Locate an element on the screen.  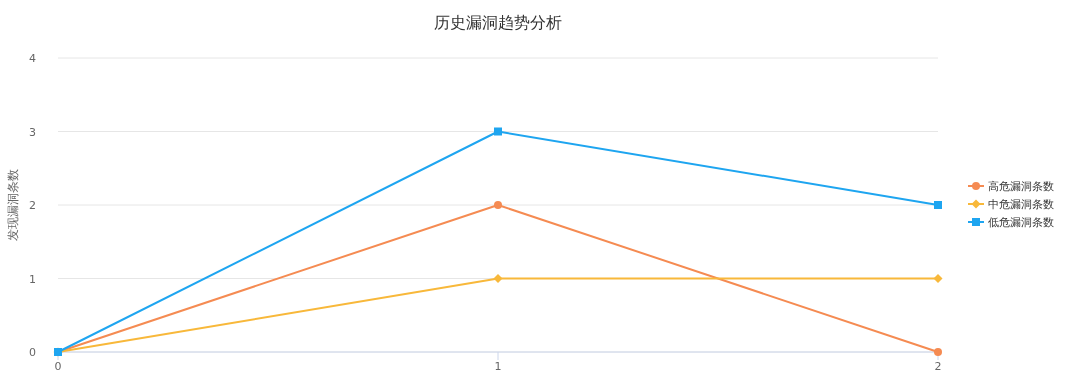
y-tick-label: 4 is located at coordinates (32, 58).